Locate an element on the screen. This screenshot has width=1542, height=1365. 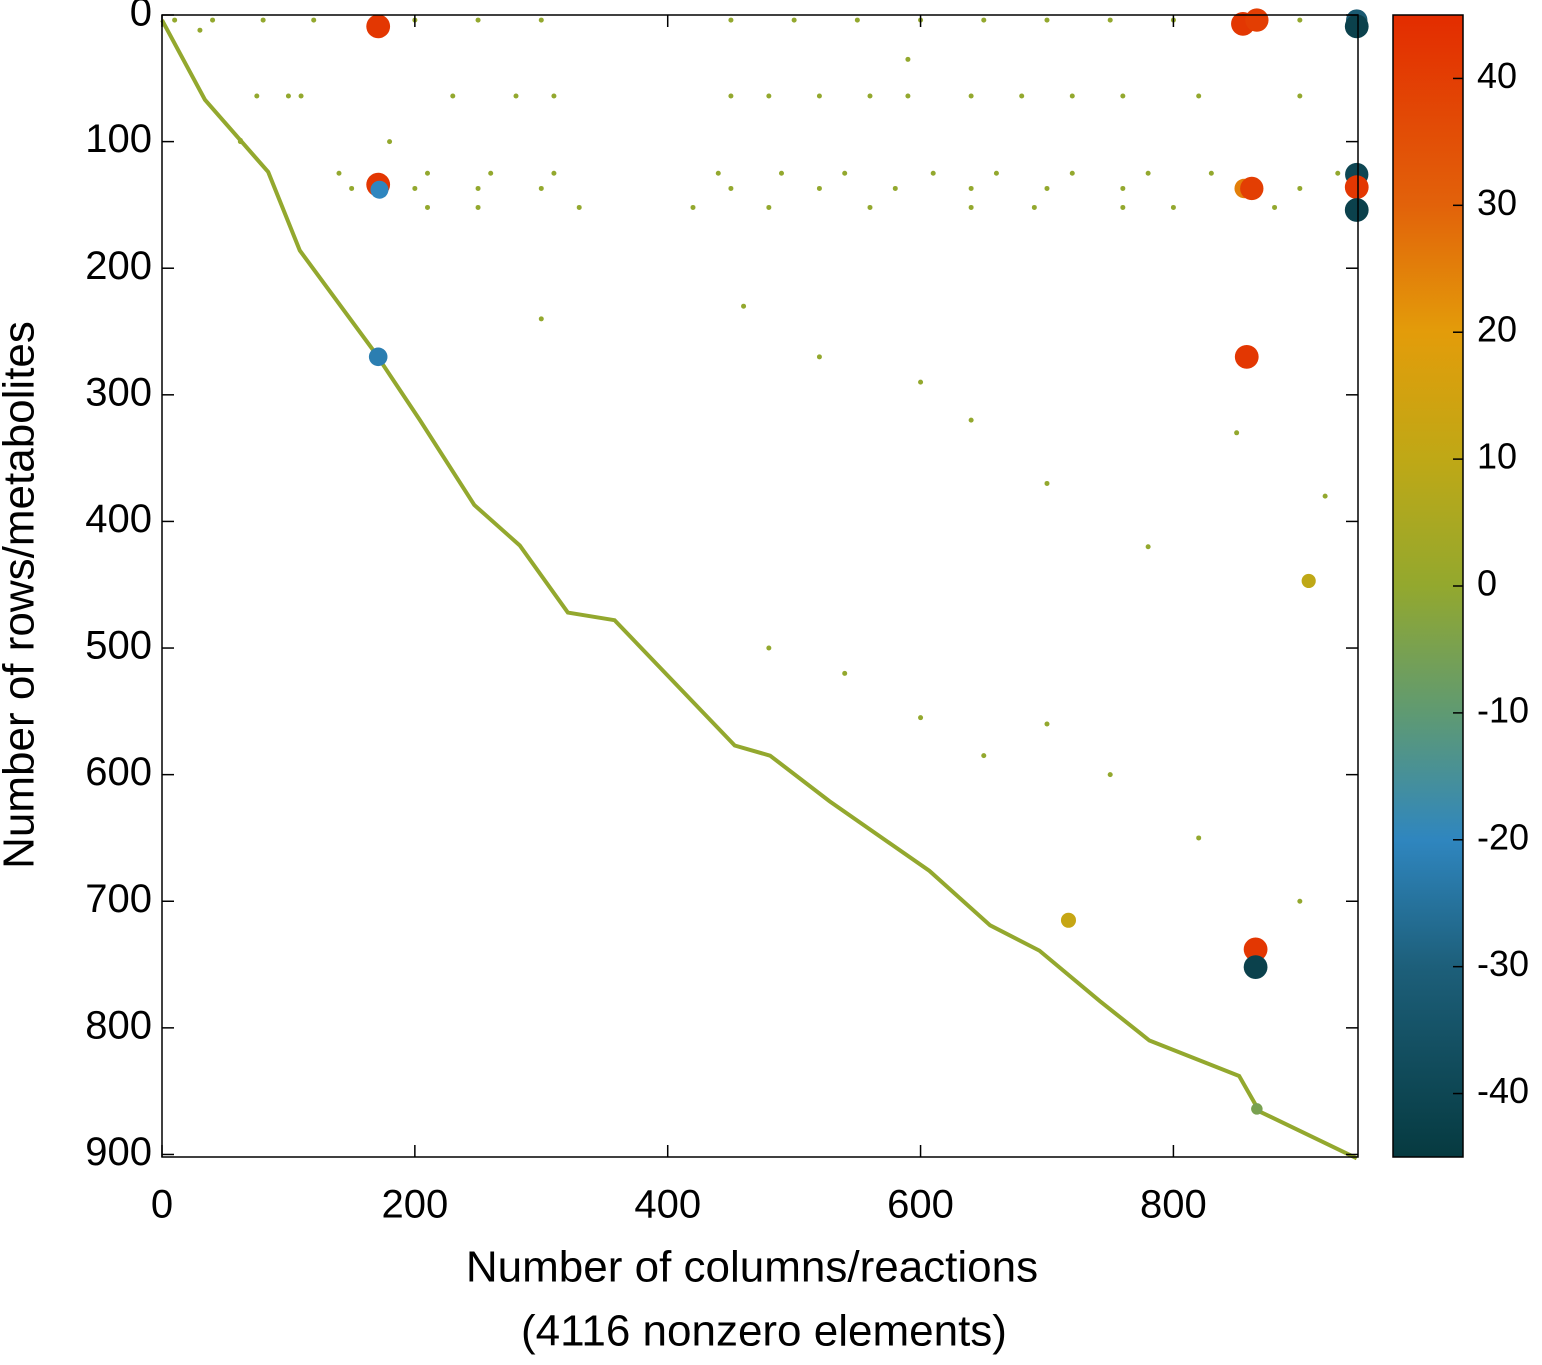
y-tick-label: 300 is located at coordinates (118, 392).